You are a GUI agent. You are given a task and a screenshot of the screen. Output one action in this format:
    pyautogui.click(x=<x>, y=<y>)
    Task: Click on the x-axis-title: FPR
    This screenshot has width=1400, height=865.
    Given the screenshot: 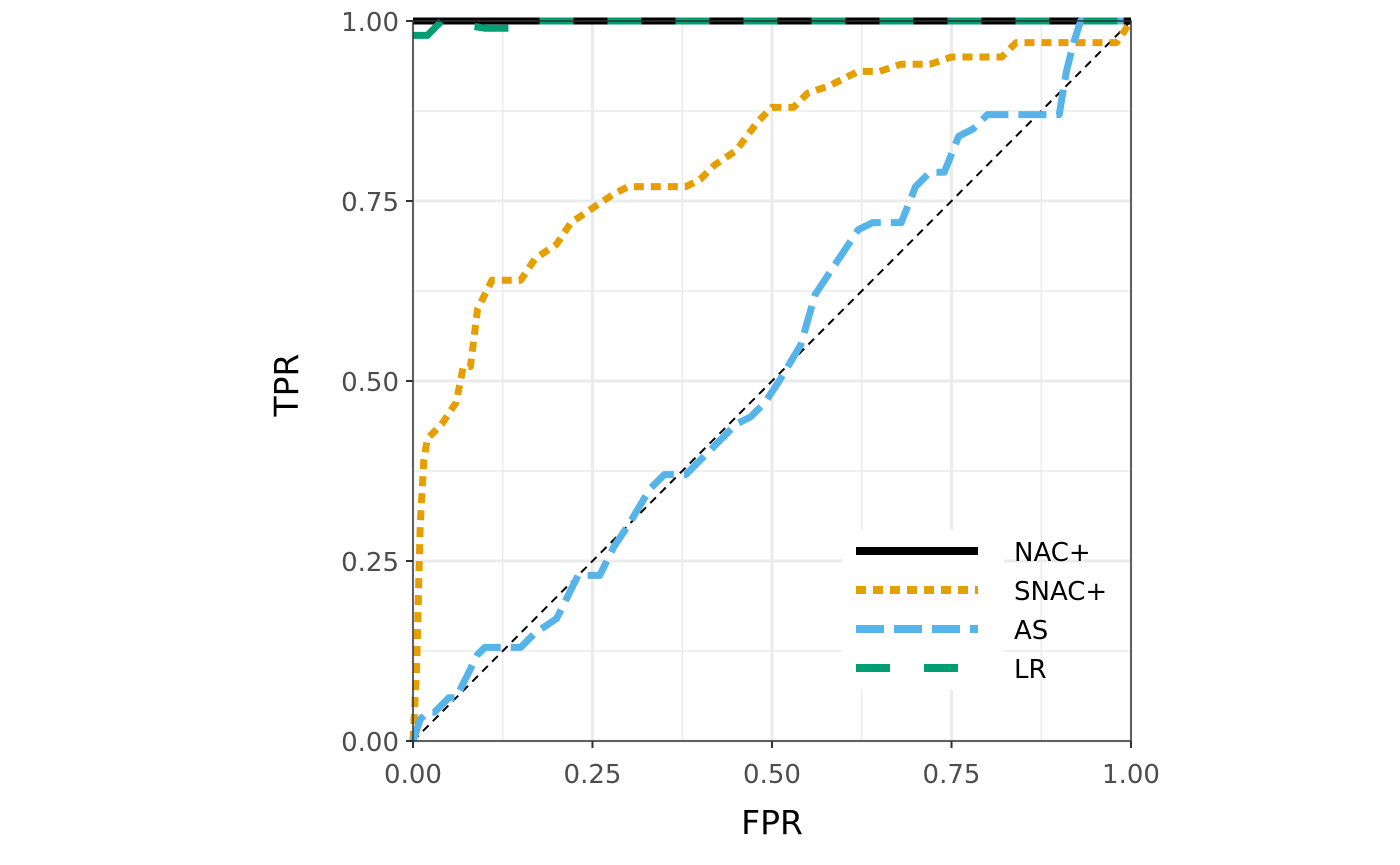 What is the action you would take?
    pyautogui.click(x=772, y=822)
    